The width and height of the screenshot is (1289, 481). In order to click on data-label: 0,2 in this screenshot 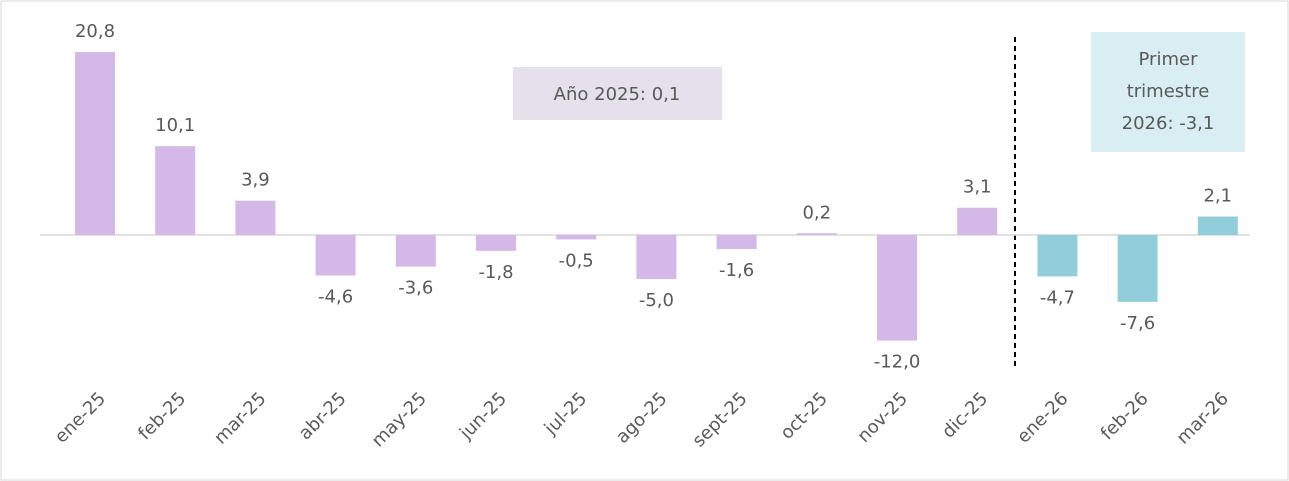, I will do `click(816, 212)`.